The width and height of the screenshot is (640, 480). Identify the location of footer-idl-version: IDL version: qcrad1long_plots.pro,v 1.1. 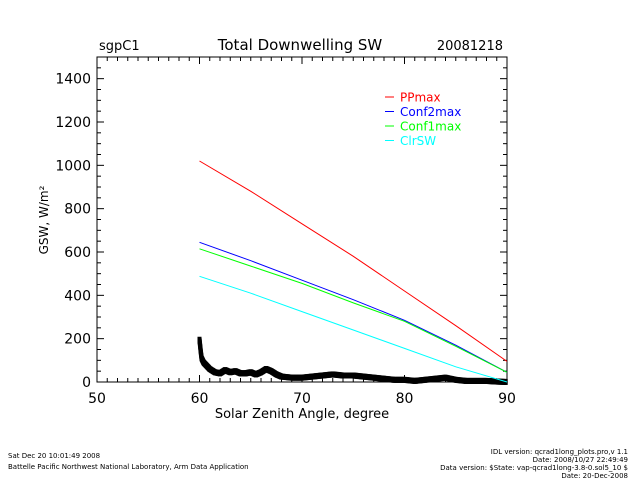
(559, 452).